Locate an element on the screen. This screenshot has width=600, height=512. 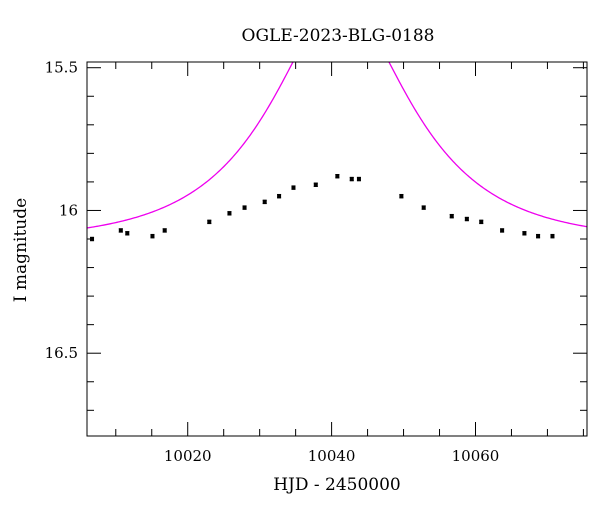
chart-title: OGLE-2023-BLG-0188 is located at coordinates (338, 36).